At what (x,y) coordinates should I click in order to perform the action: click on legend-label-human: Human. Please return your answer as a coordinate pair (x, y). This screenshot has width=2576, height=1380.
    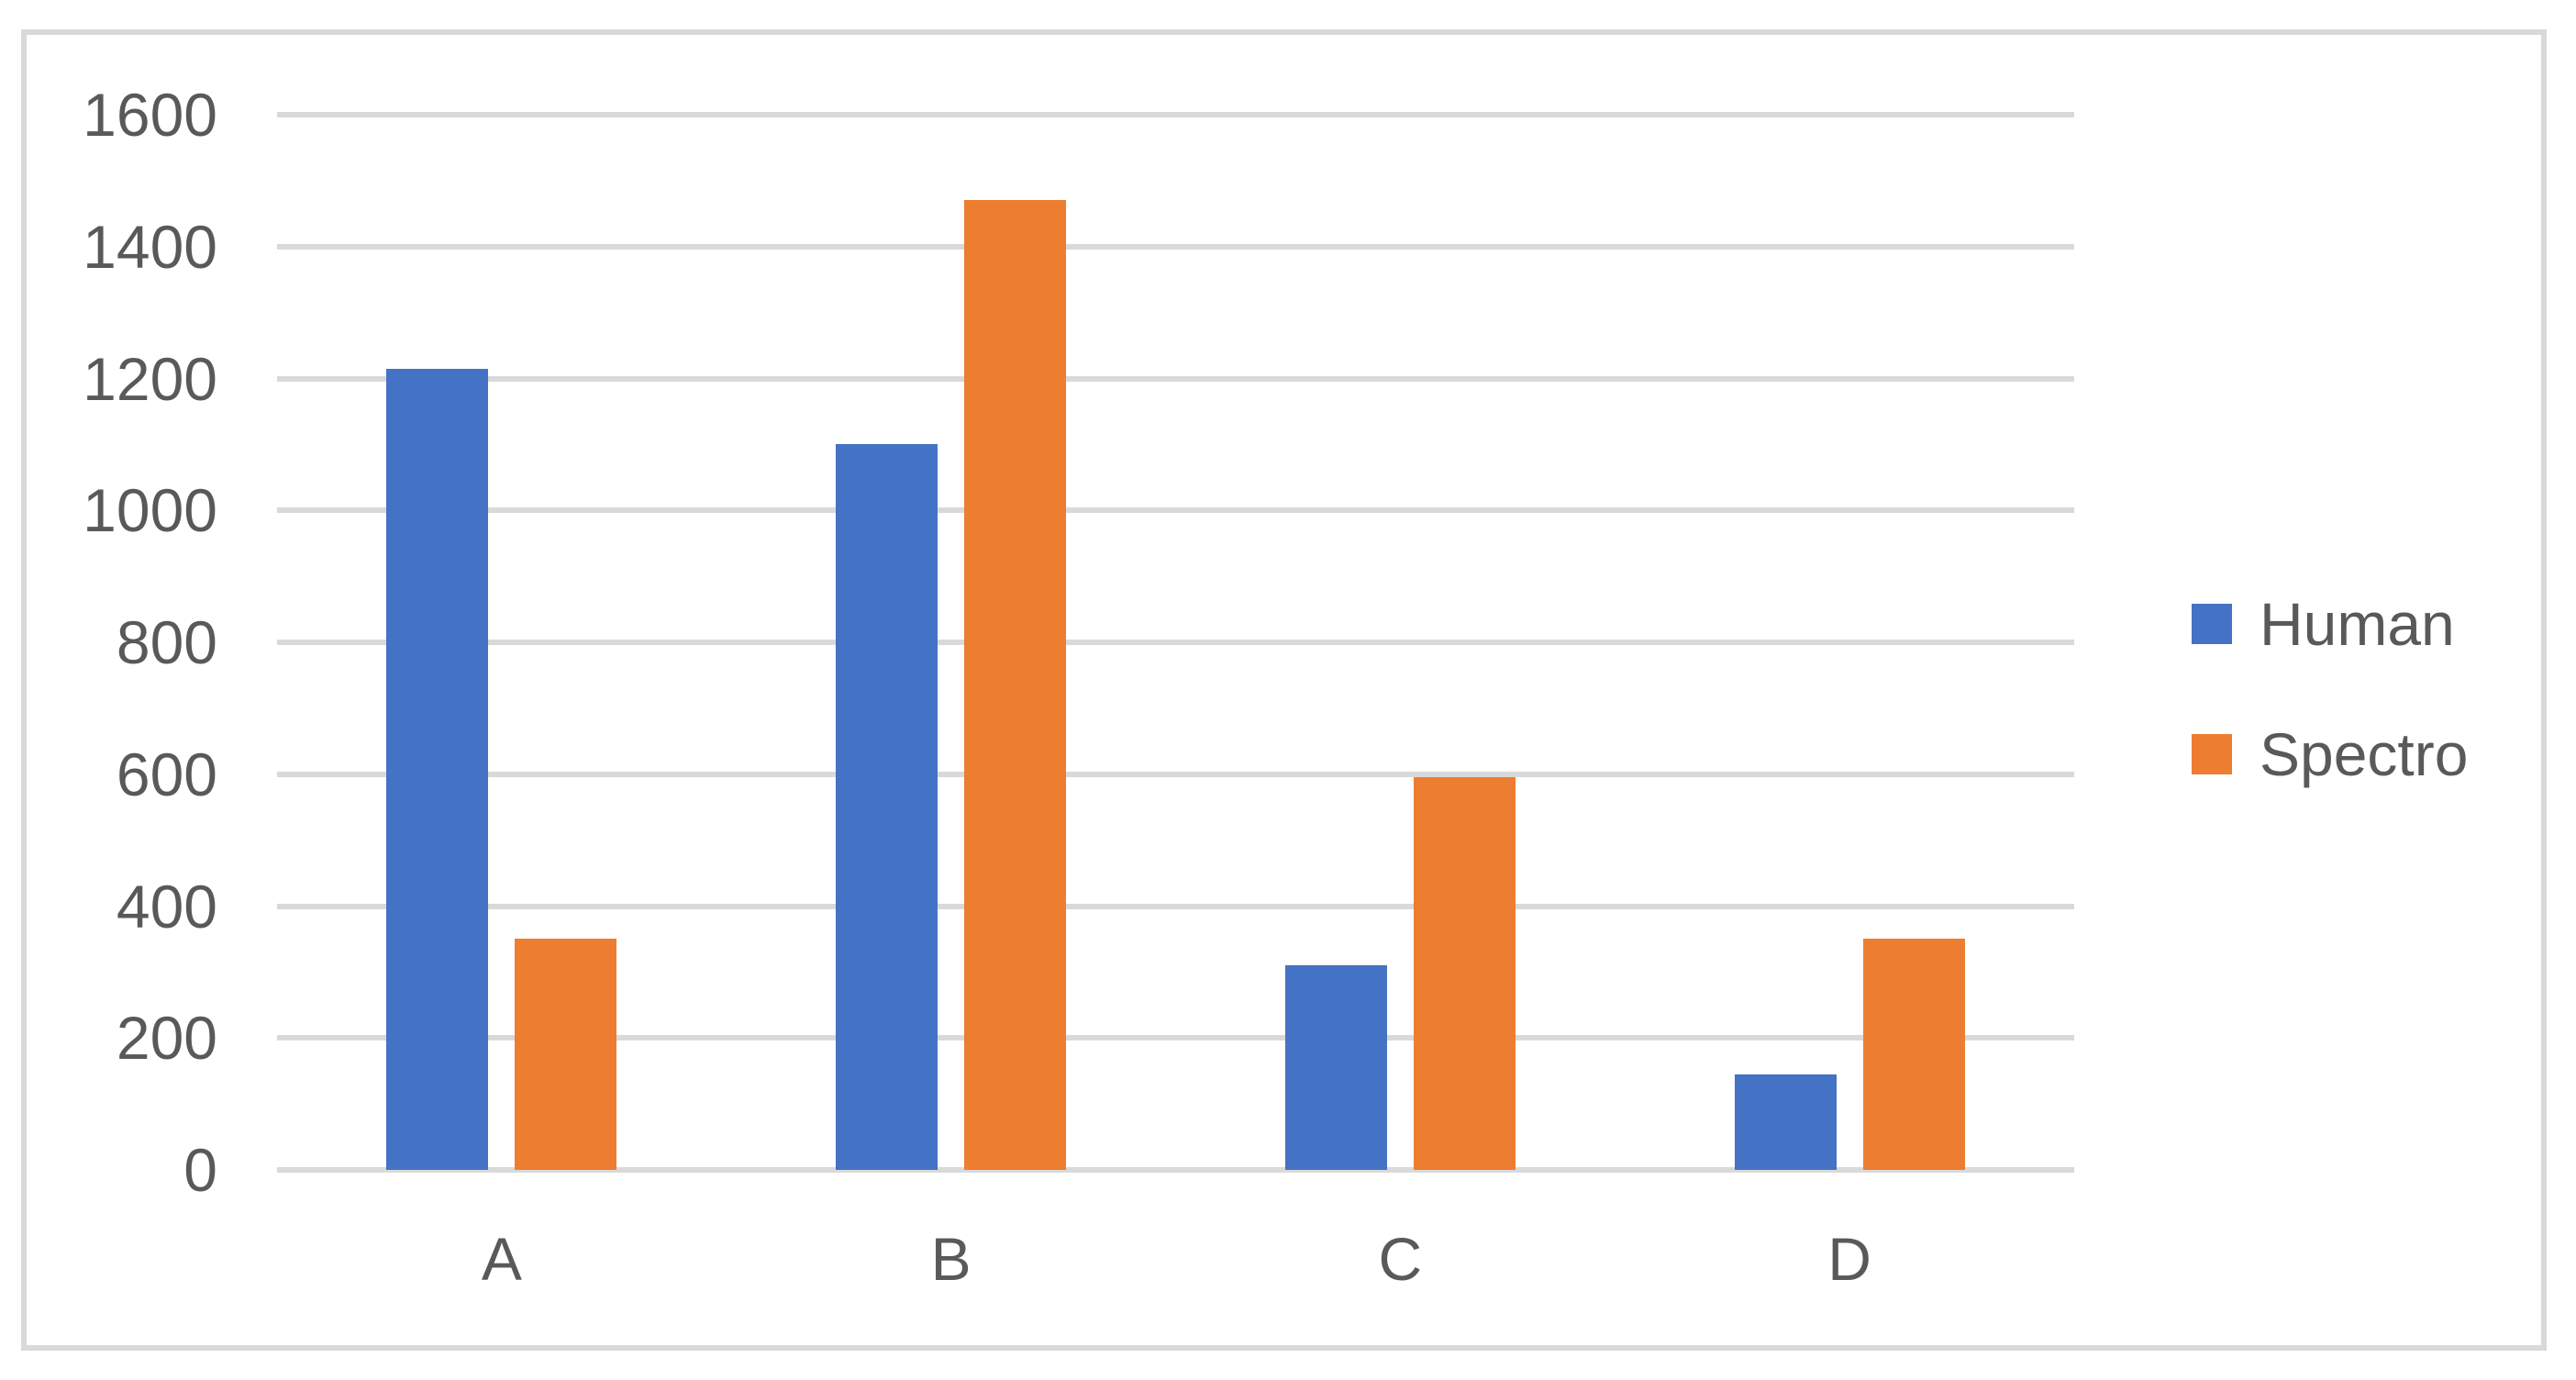
    Looking at the image, I should click on (2357, 624).